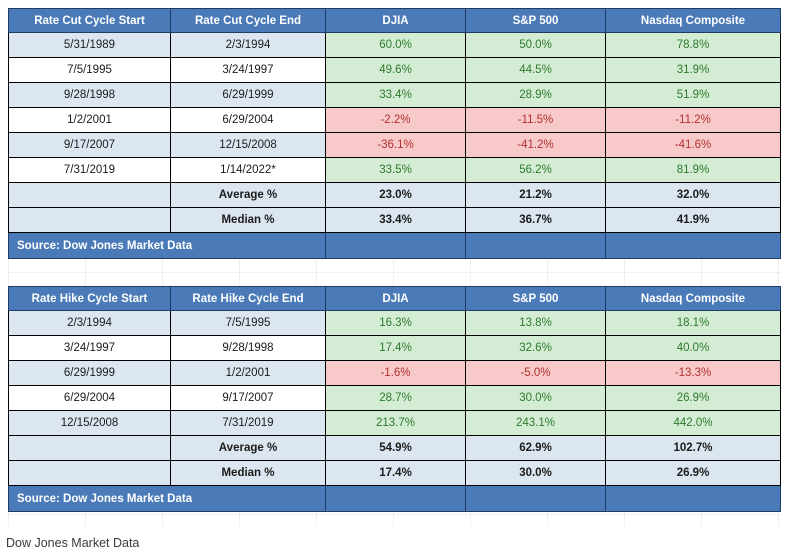 This screenshot has height=560, width=789. Describe the element at coordinates (535, 398) in the screenshot. I see `sp500-return-cell: 30.0%` at that location.